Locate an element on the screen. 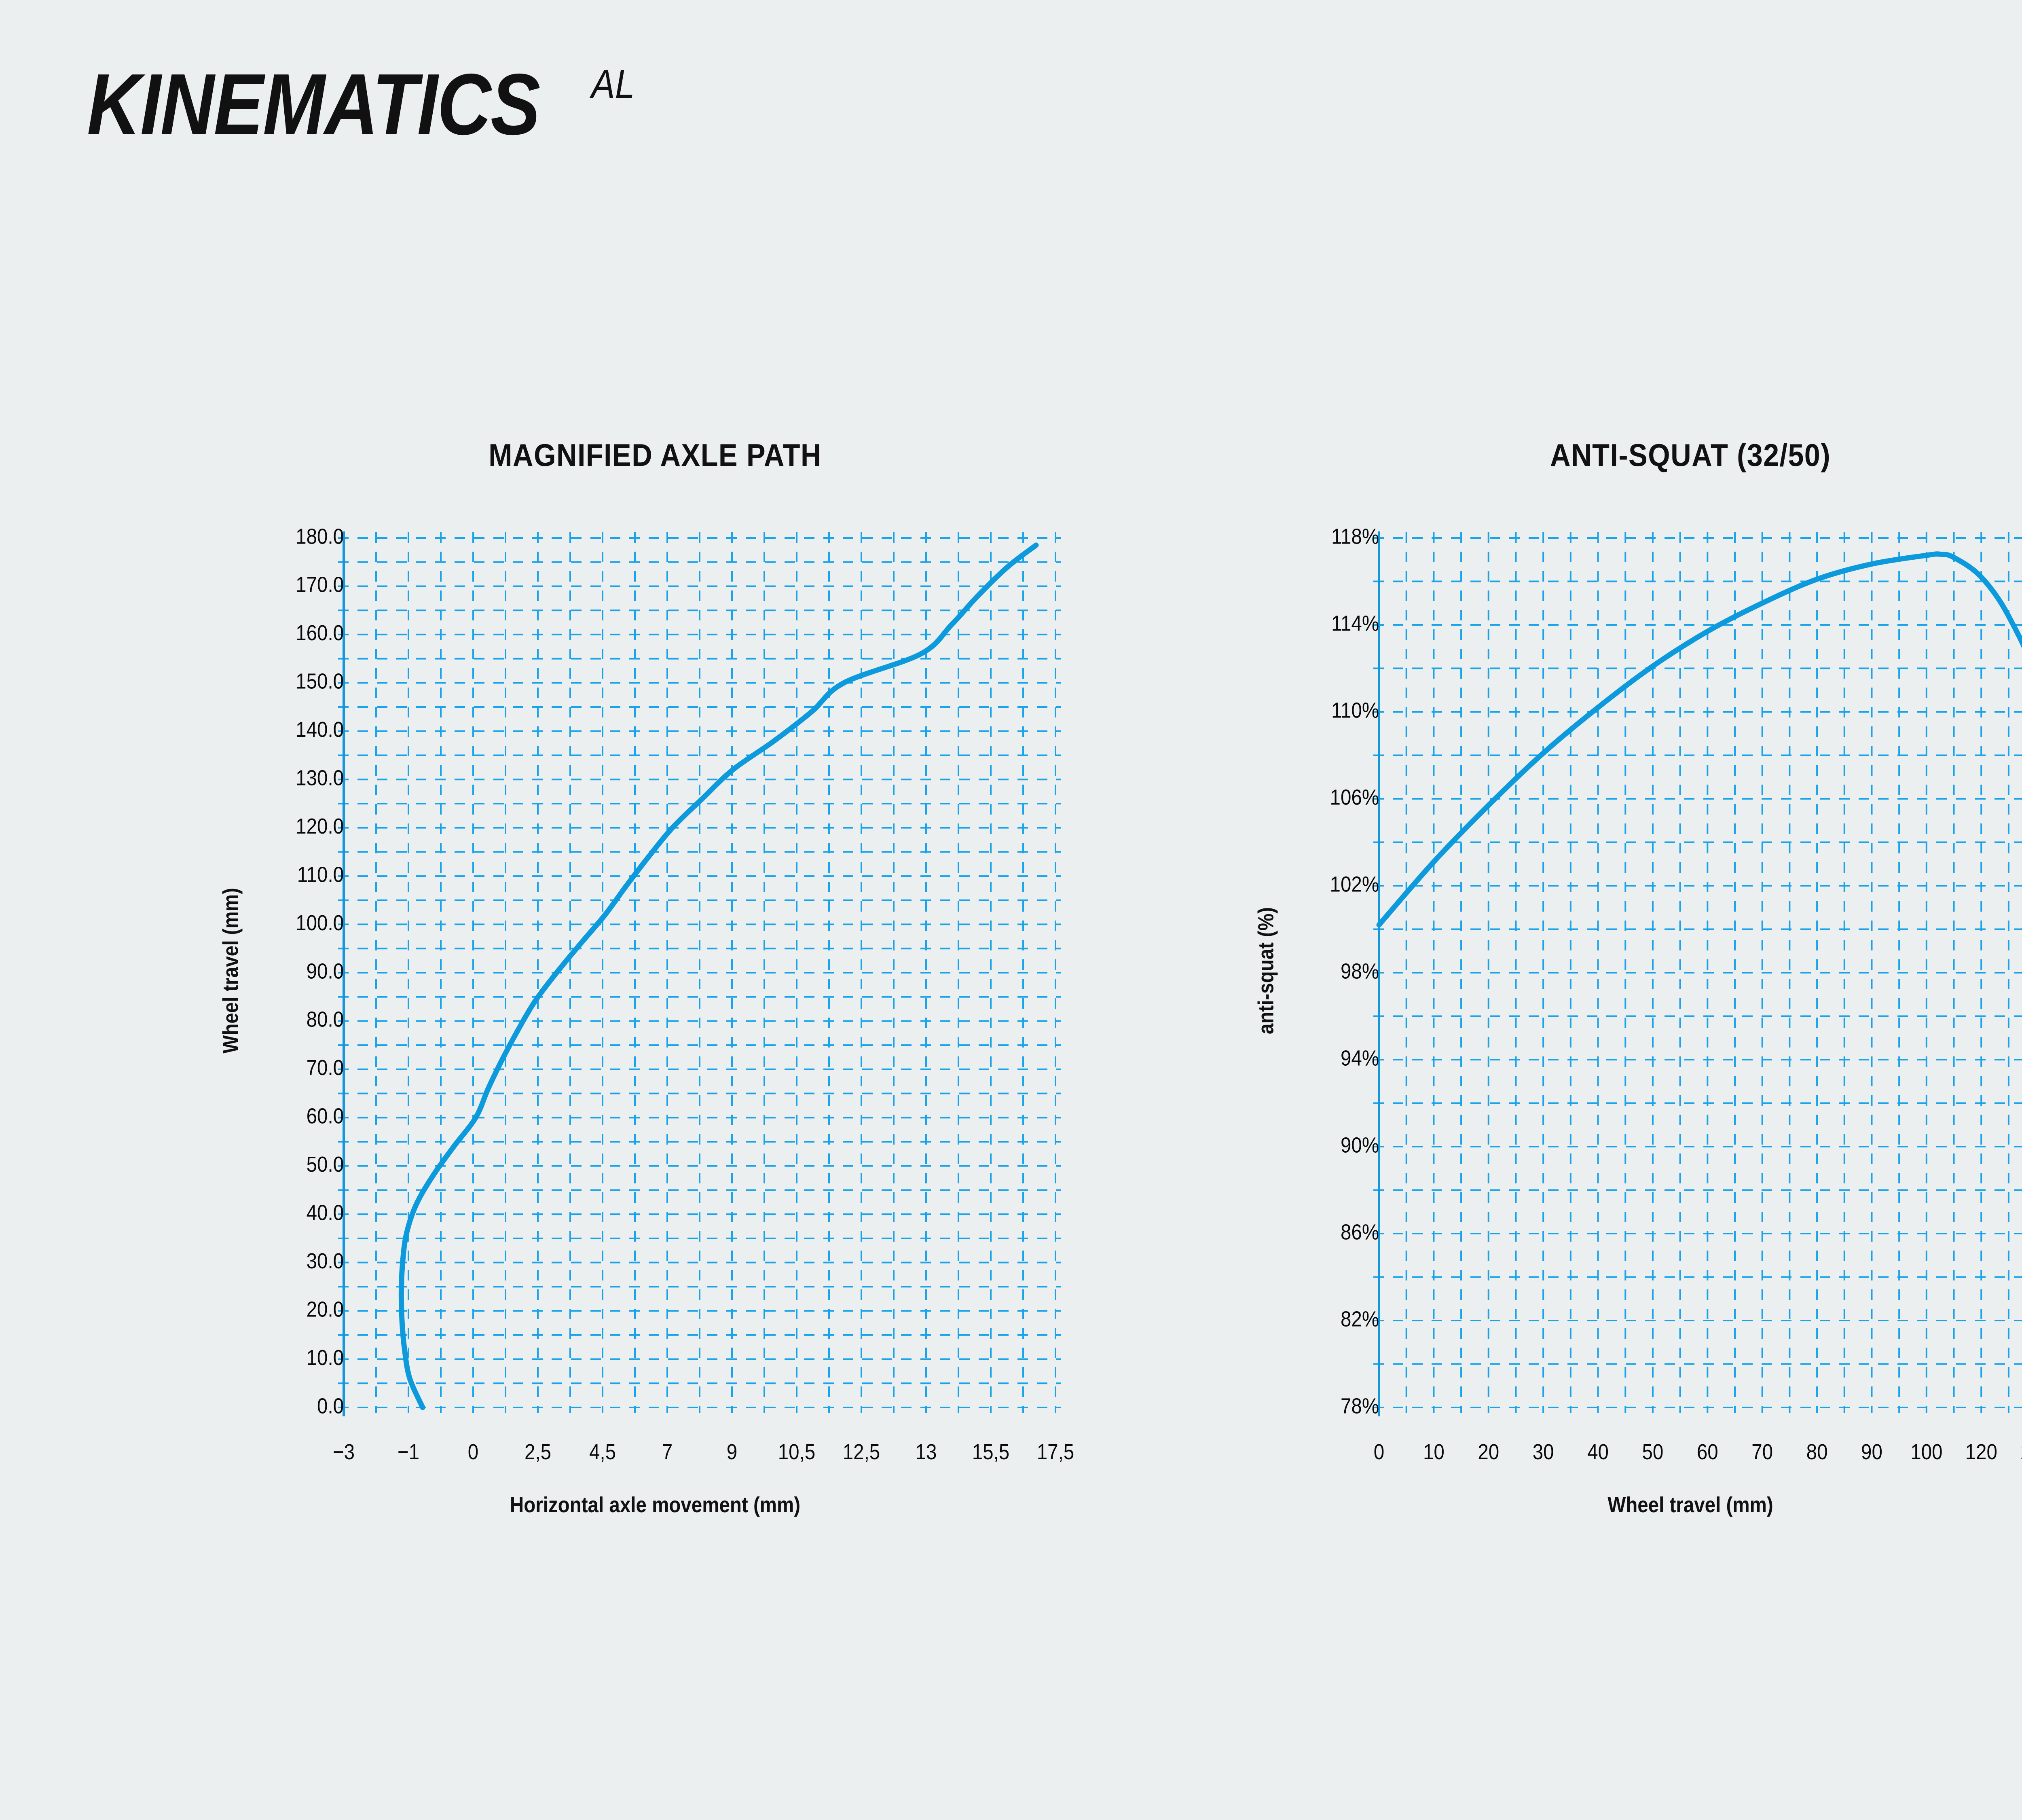 The image size is (2022, 1820). y-tick-labels: 118% 114% 110% 106% 102% 98% 94% 90% 86% 82% 78% is located at coordinates (1354, 971).